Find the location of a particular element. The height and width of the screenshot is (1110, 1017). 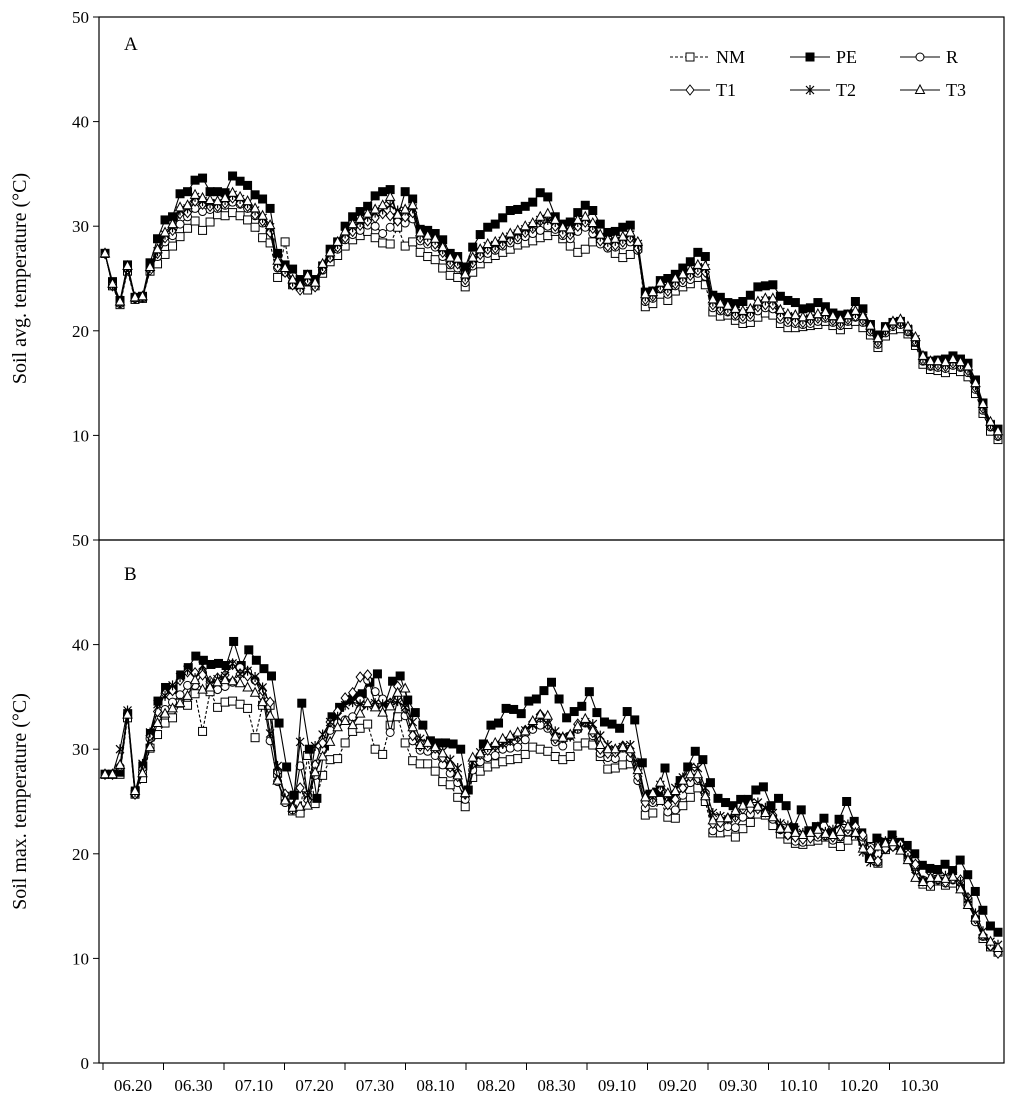

y-tick-label: 10 is located at coordinates (80, 435).